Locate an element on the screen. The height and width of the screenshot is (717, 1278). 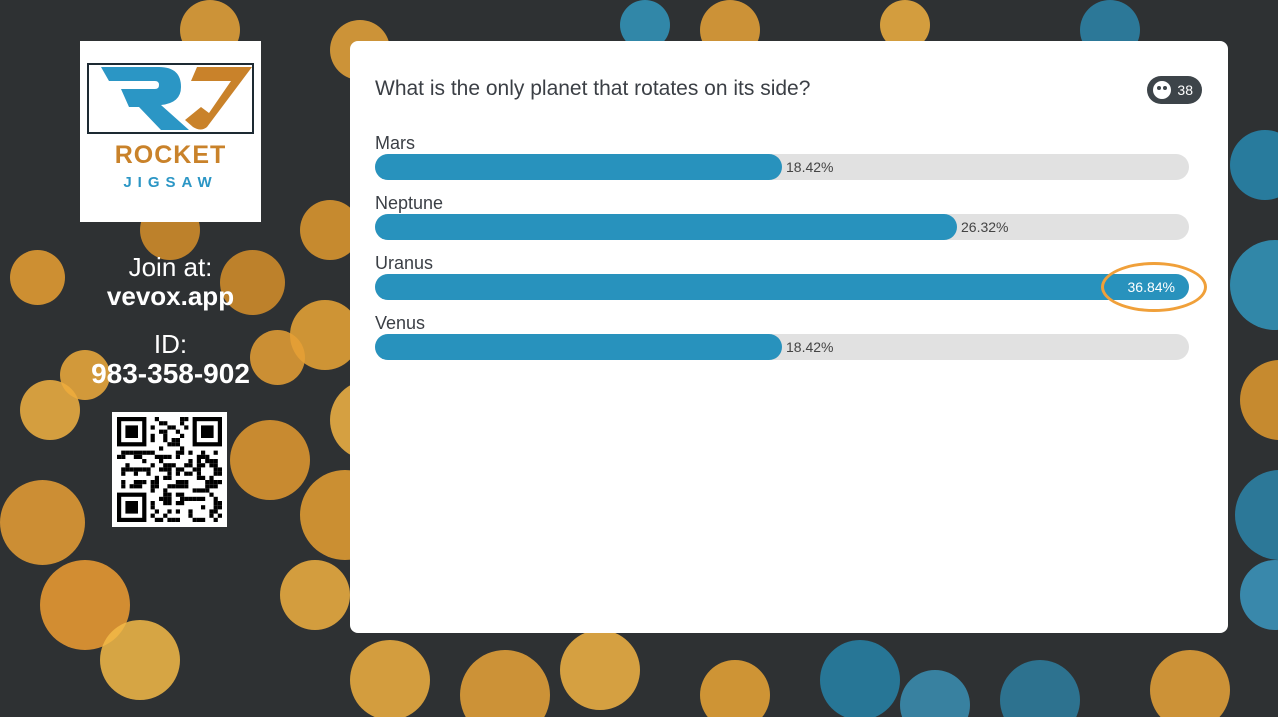
logo-text-jigsaw: JIGSAW is located at coordinates (170, 182).